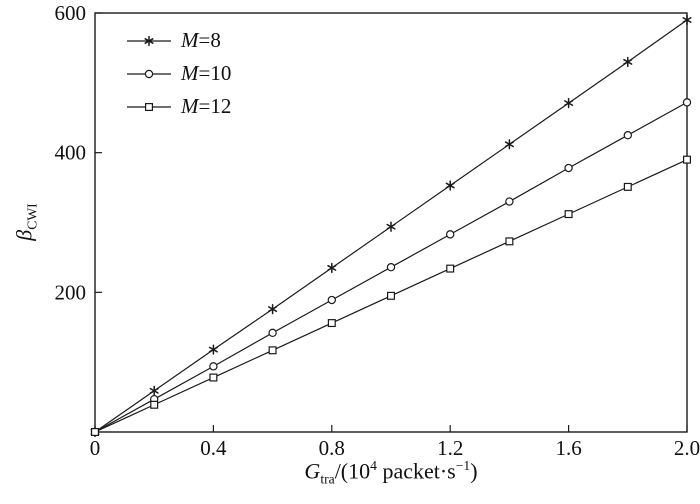 This screenshot has height=504, width=700. Describe the element at coordinates (215, 73) in the screenshot. I see `legend-value: =10` at that location.